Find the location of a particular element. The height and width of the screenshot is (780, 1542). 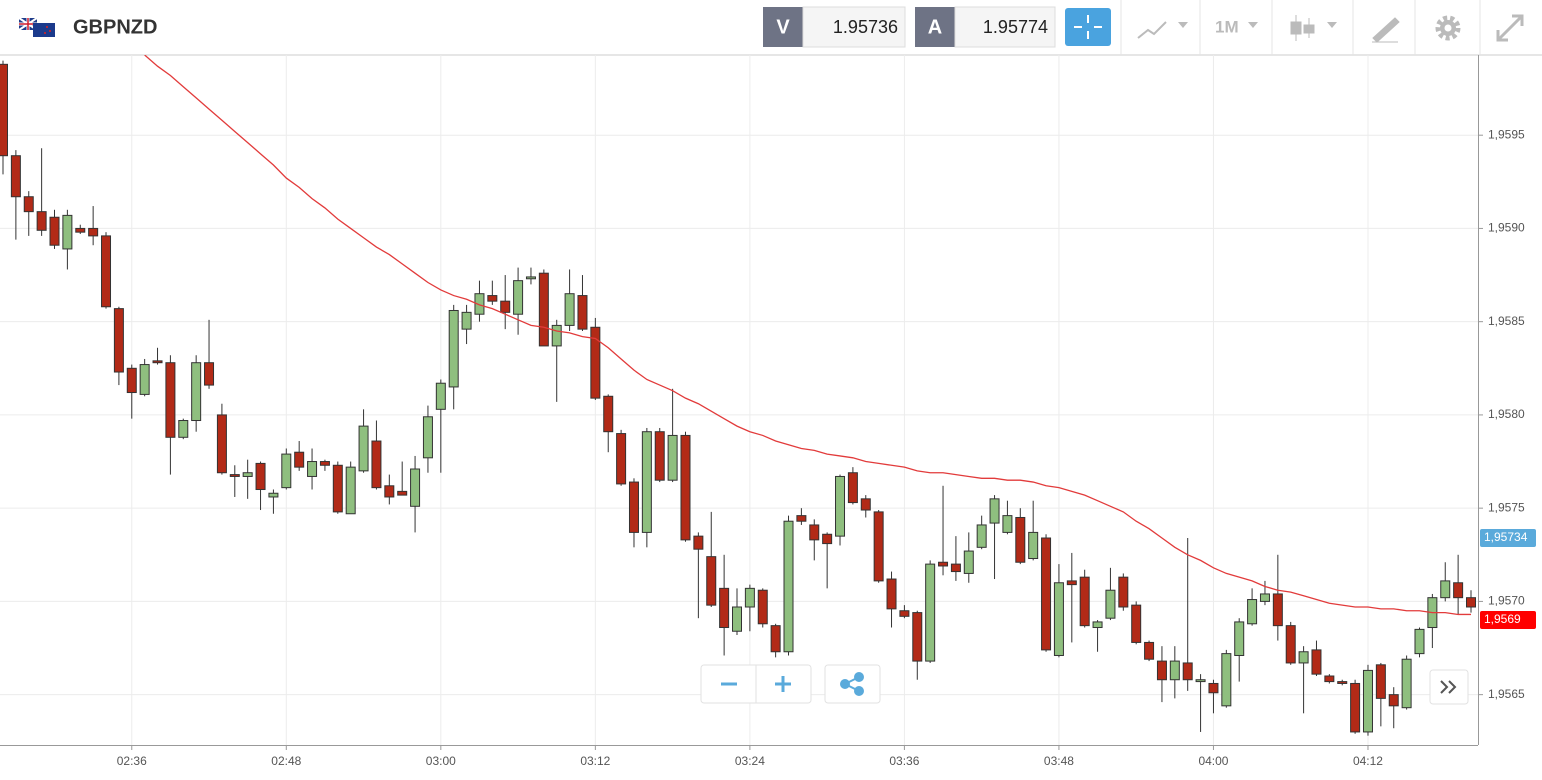

dropdown-arrow is located at coordinates (1253, 25).